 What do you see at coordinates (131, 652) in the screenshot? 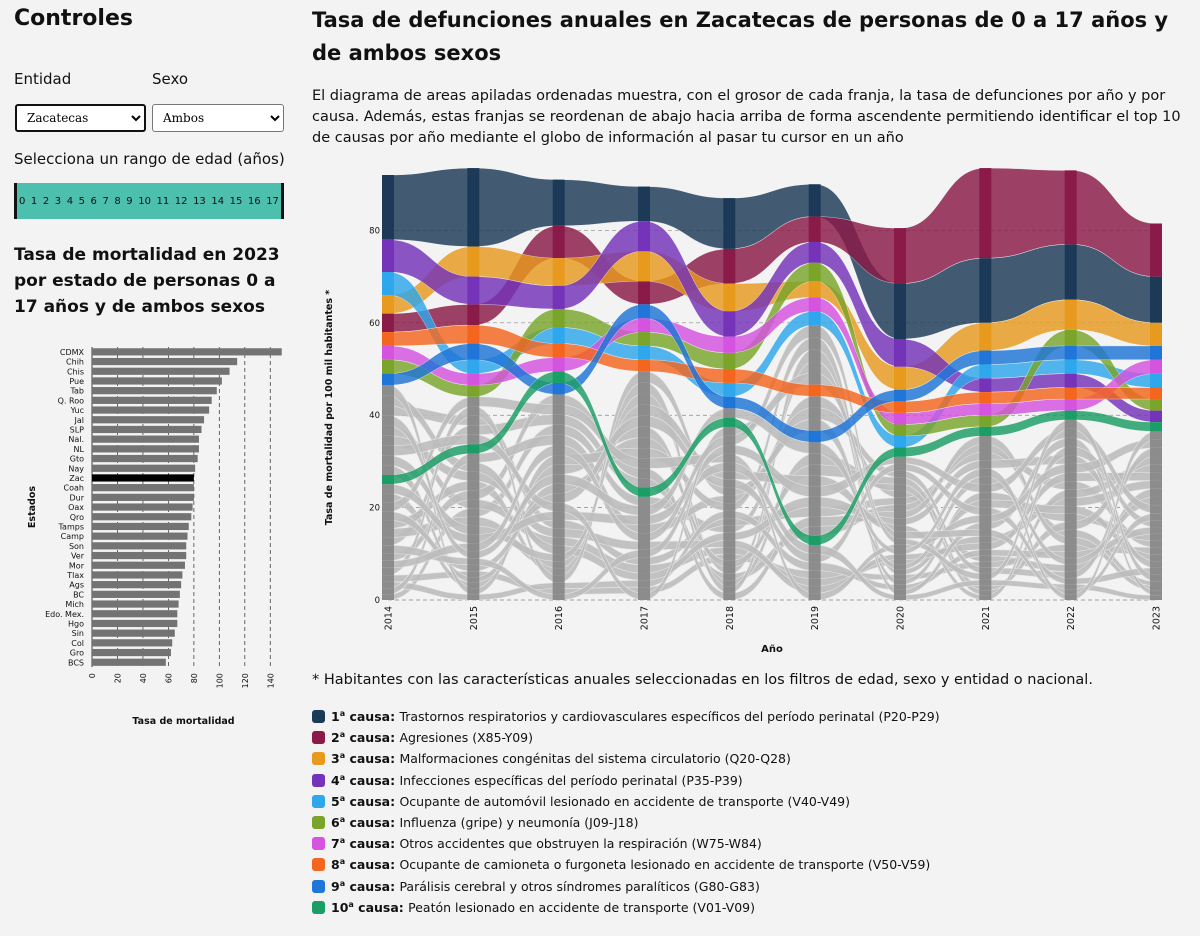
I see `bar-gro` at bounding box center [131, 652].